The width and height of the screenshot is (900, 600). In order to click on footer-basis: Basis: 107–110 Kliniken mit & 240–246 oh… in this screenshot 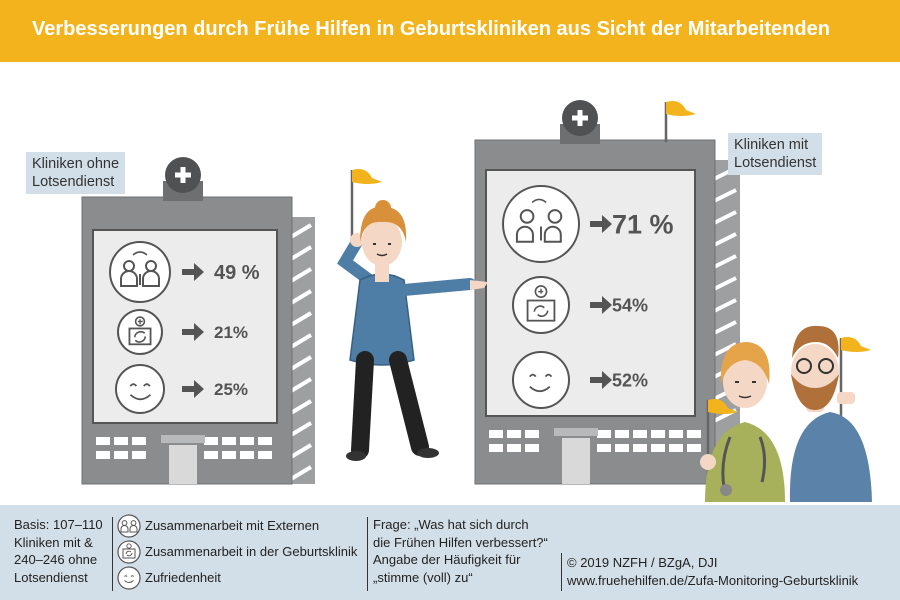, I will do `click(58, 551)`.